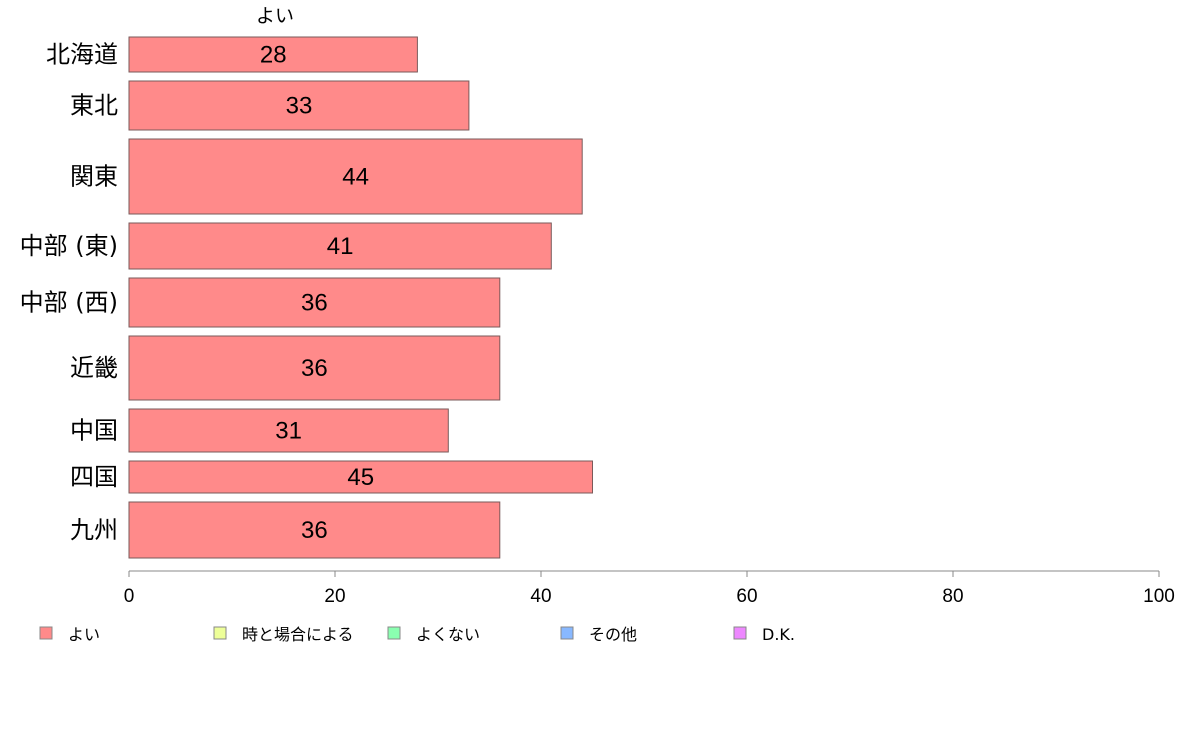 Image resolution: width=1188 pixels, height=736 pixels. I want to click on category-label: 東北, so click(94, 106).